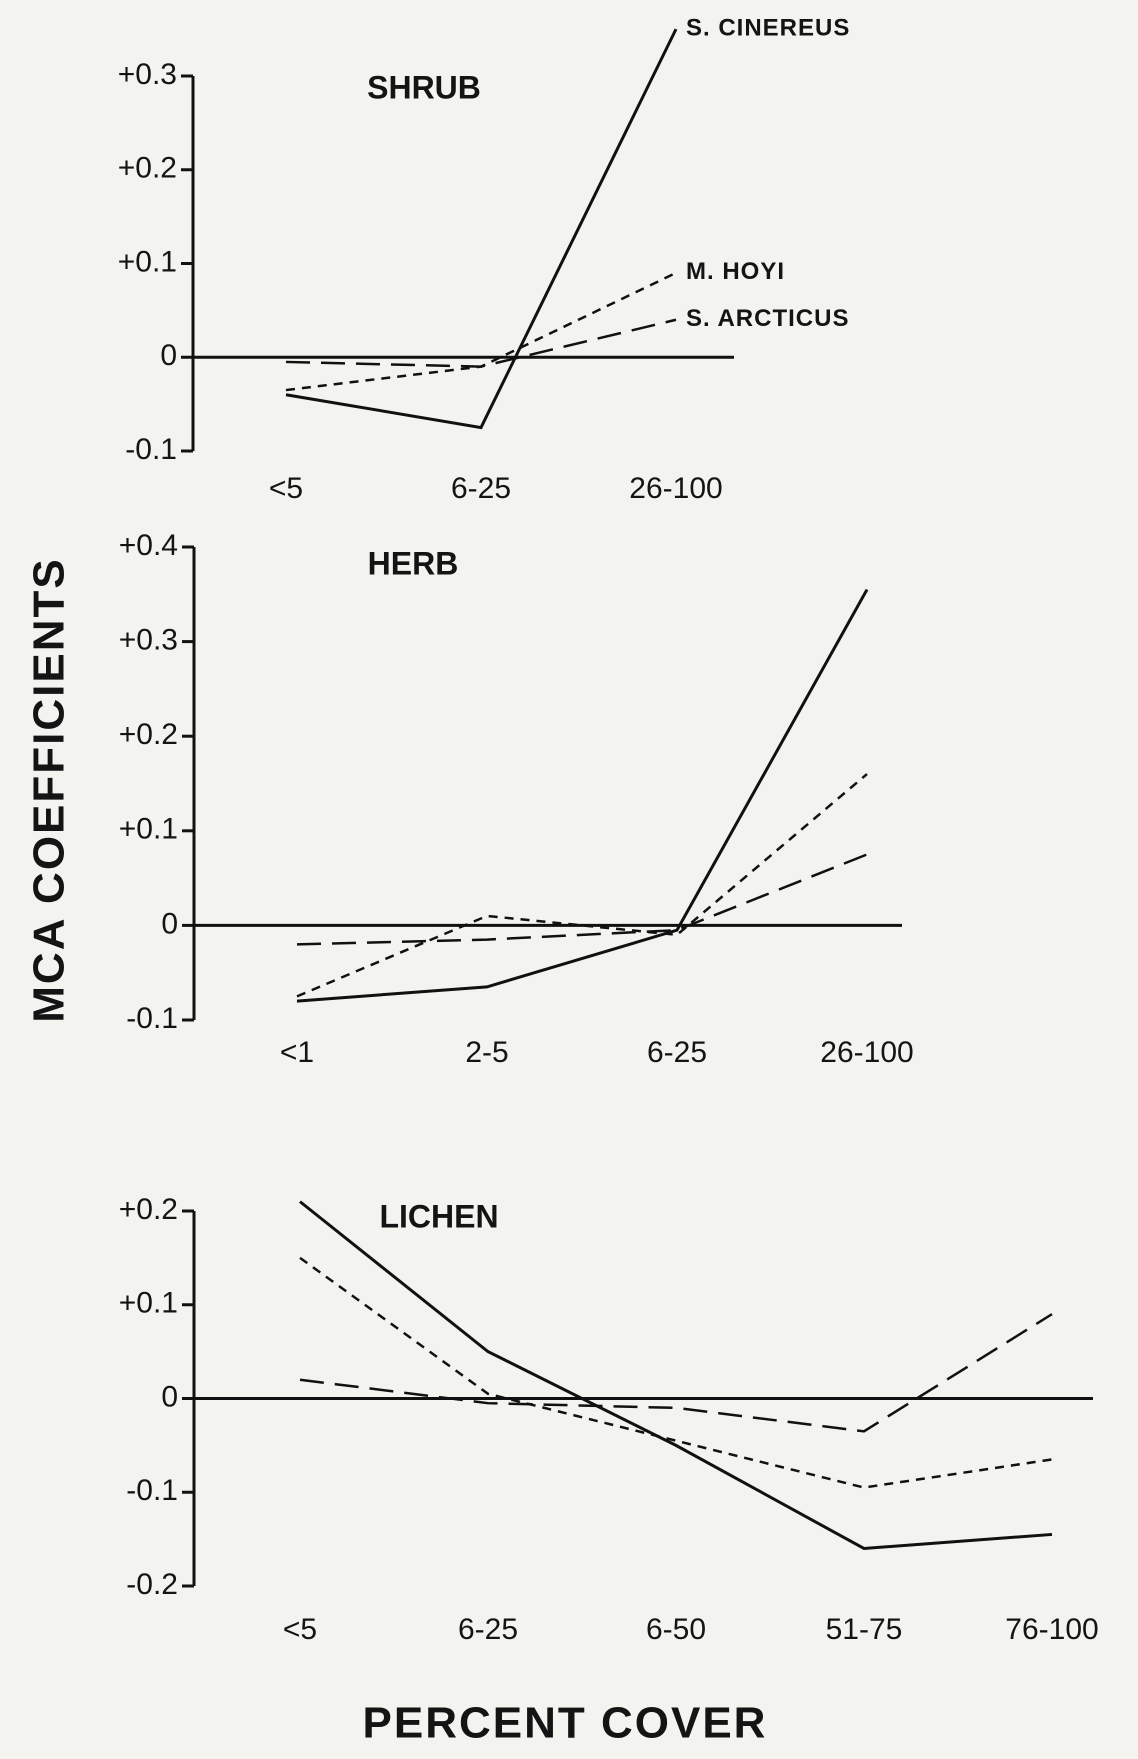 This screenshot has height=1759, width=1138. What do you see at coordinates (486, 1052) in the screenshot?
I see `x-tick-label: 2-5` at bounding box center [486, 1052].